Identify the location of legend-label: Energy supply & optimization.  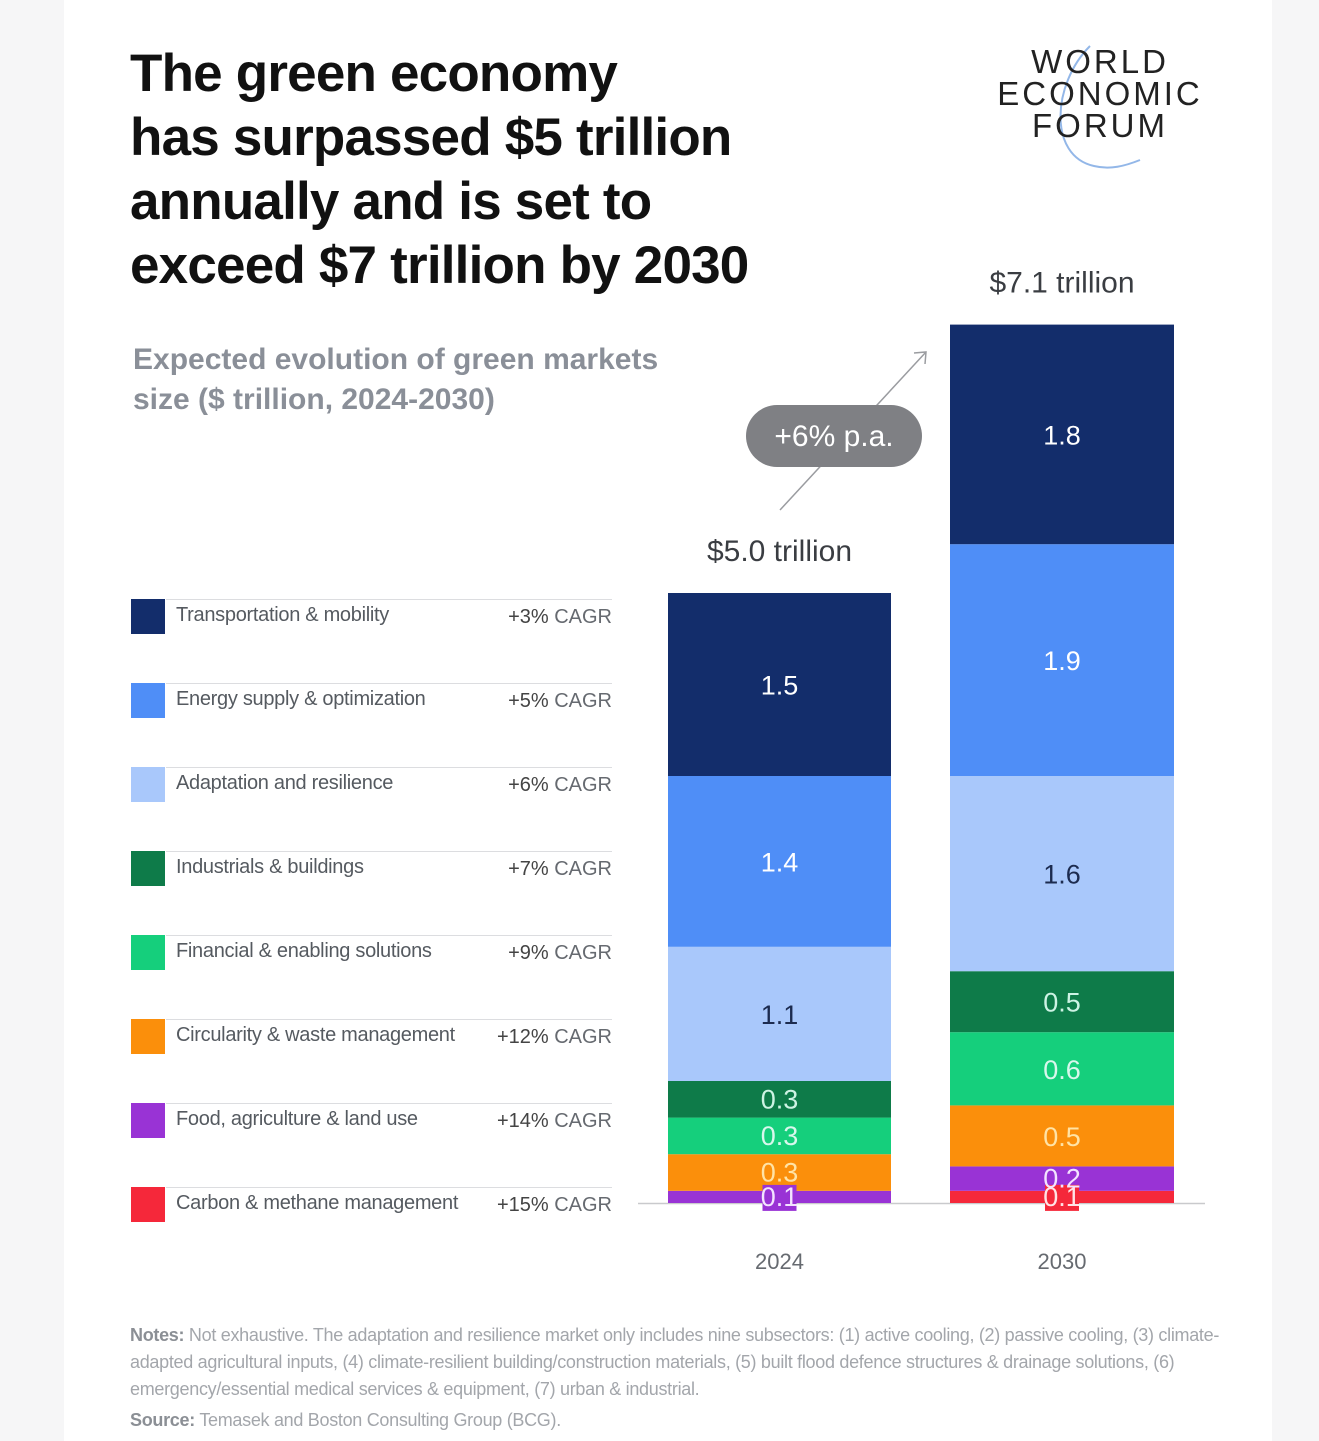
(301, 699).